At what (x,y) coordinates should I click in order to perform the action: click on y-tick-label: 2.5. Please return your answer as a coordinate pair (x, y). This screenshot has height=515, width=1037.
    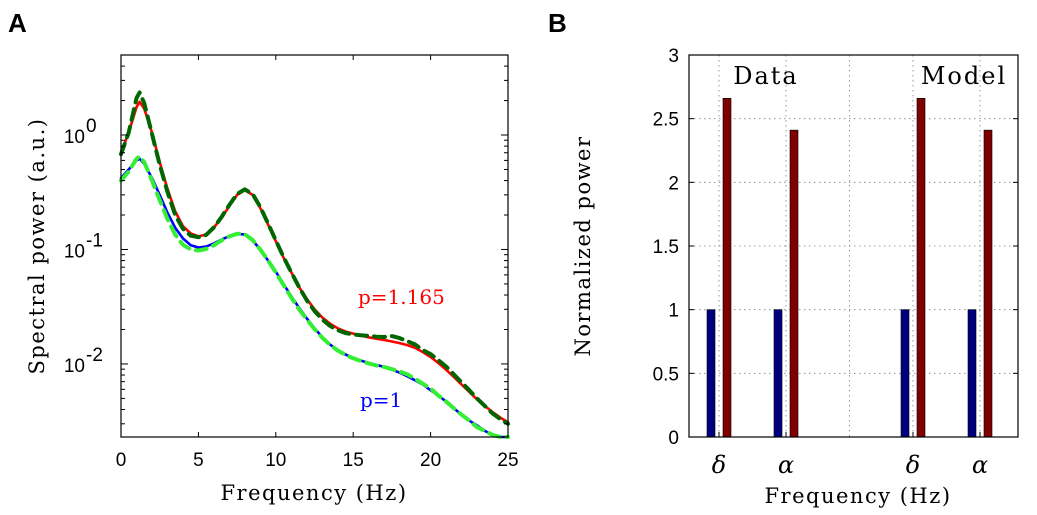
    Looking at the image, I should click on (666, 120).